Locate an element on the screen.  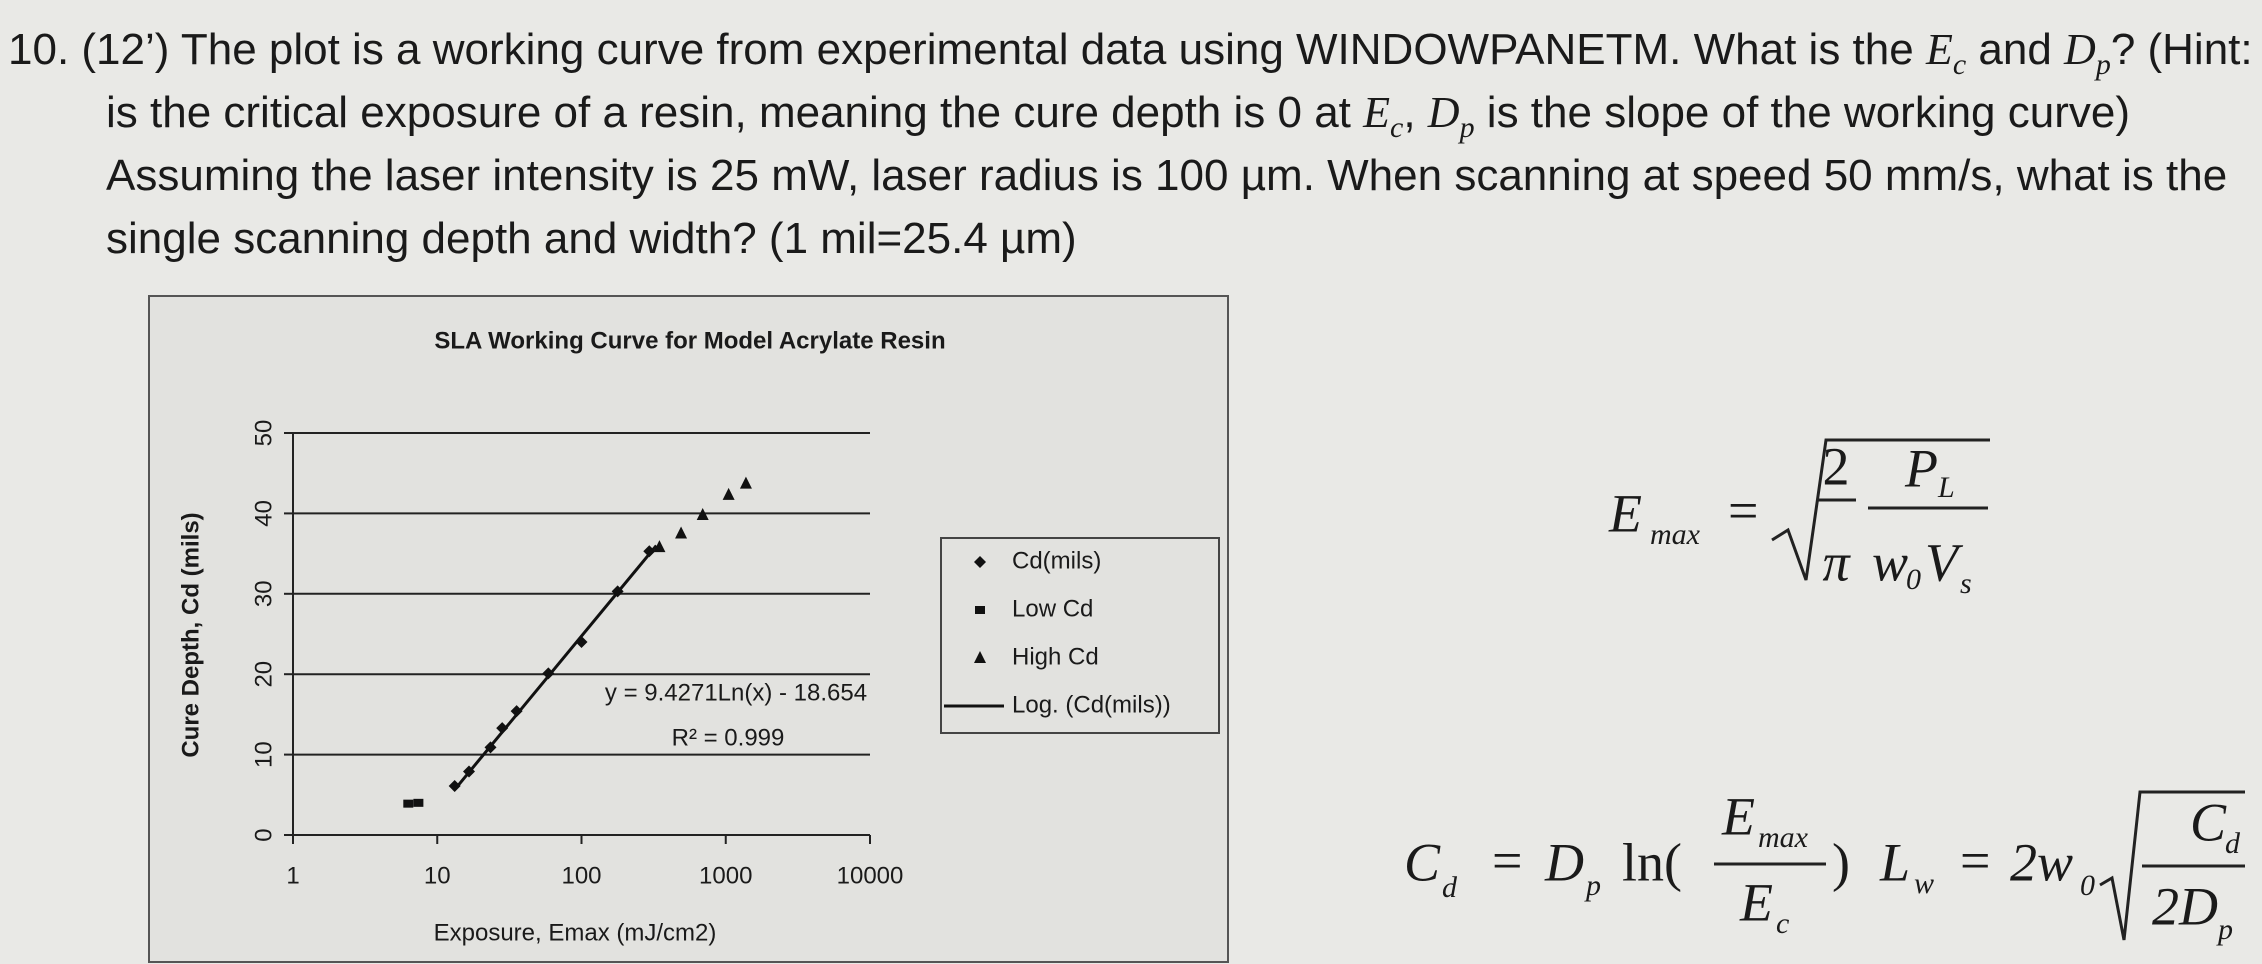
annotation: y = 9.4271Ln(x) - 18.654 is located at coordinates (736, 692).